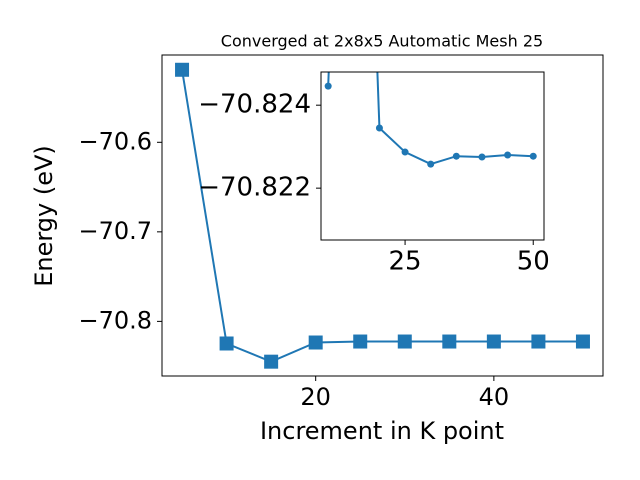  I want to click on chart-title: Converged at 2x8x5 Automatic Mesh 25, so click(382, 41).